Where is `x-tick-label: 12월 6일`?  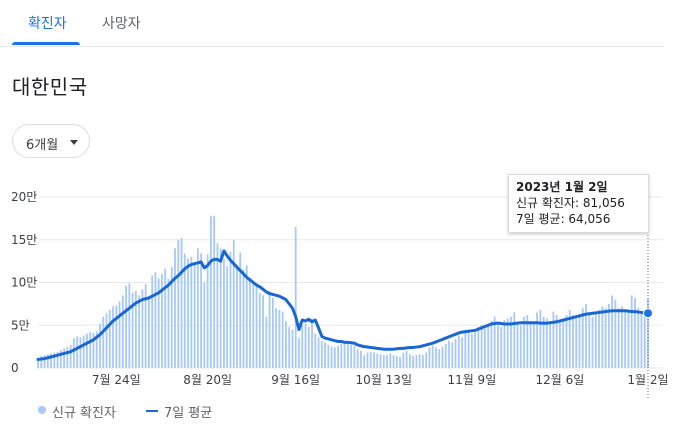
x-tick-label: 12월 6일 is located at coordinates (560, 380).